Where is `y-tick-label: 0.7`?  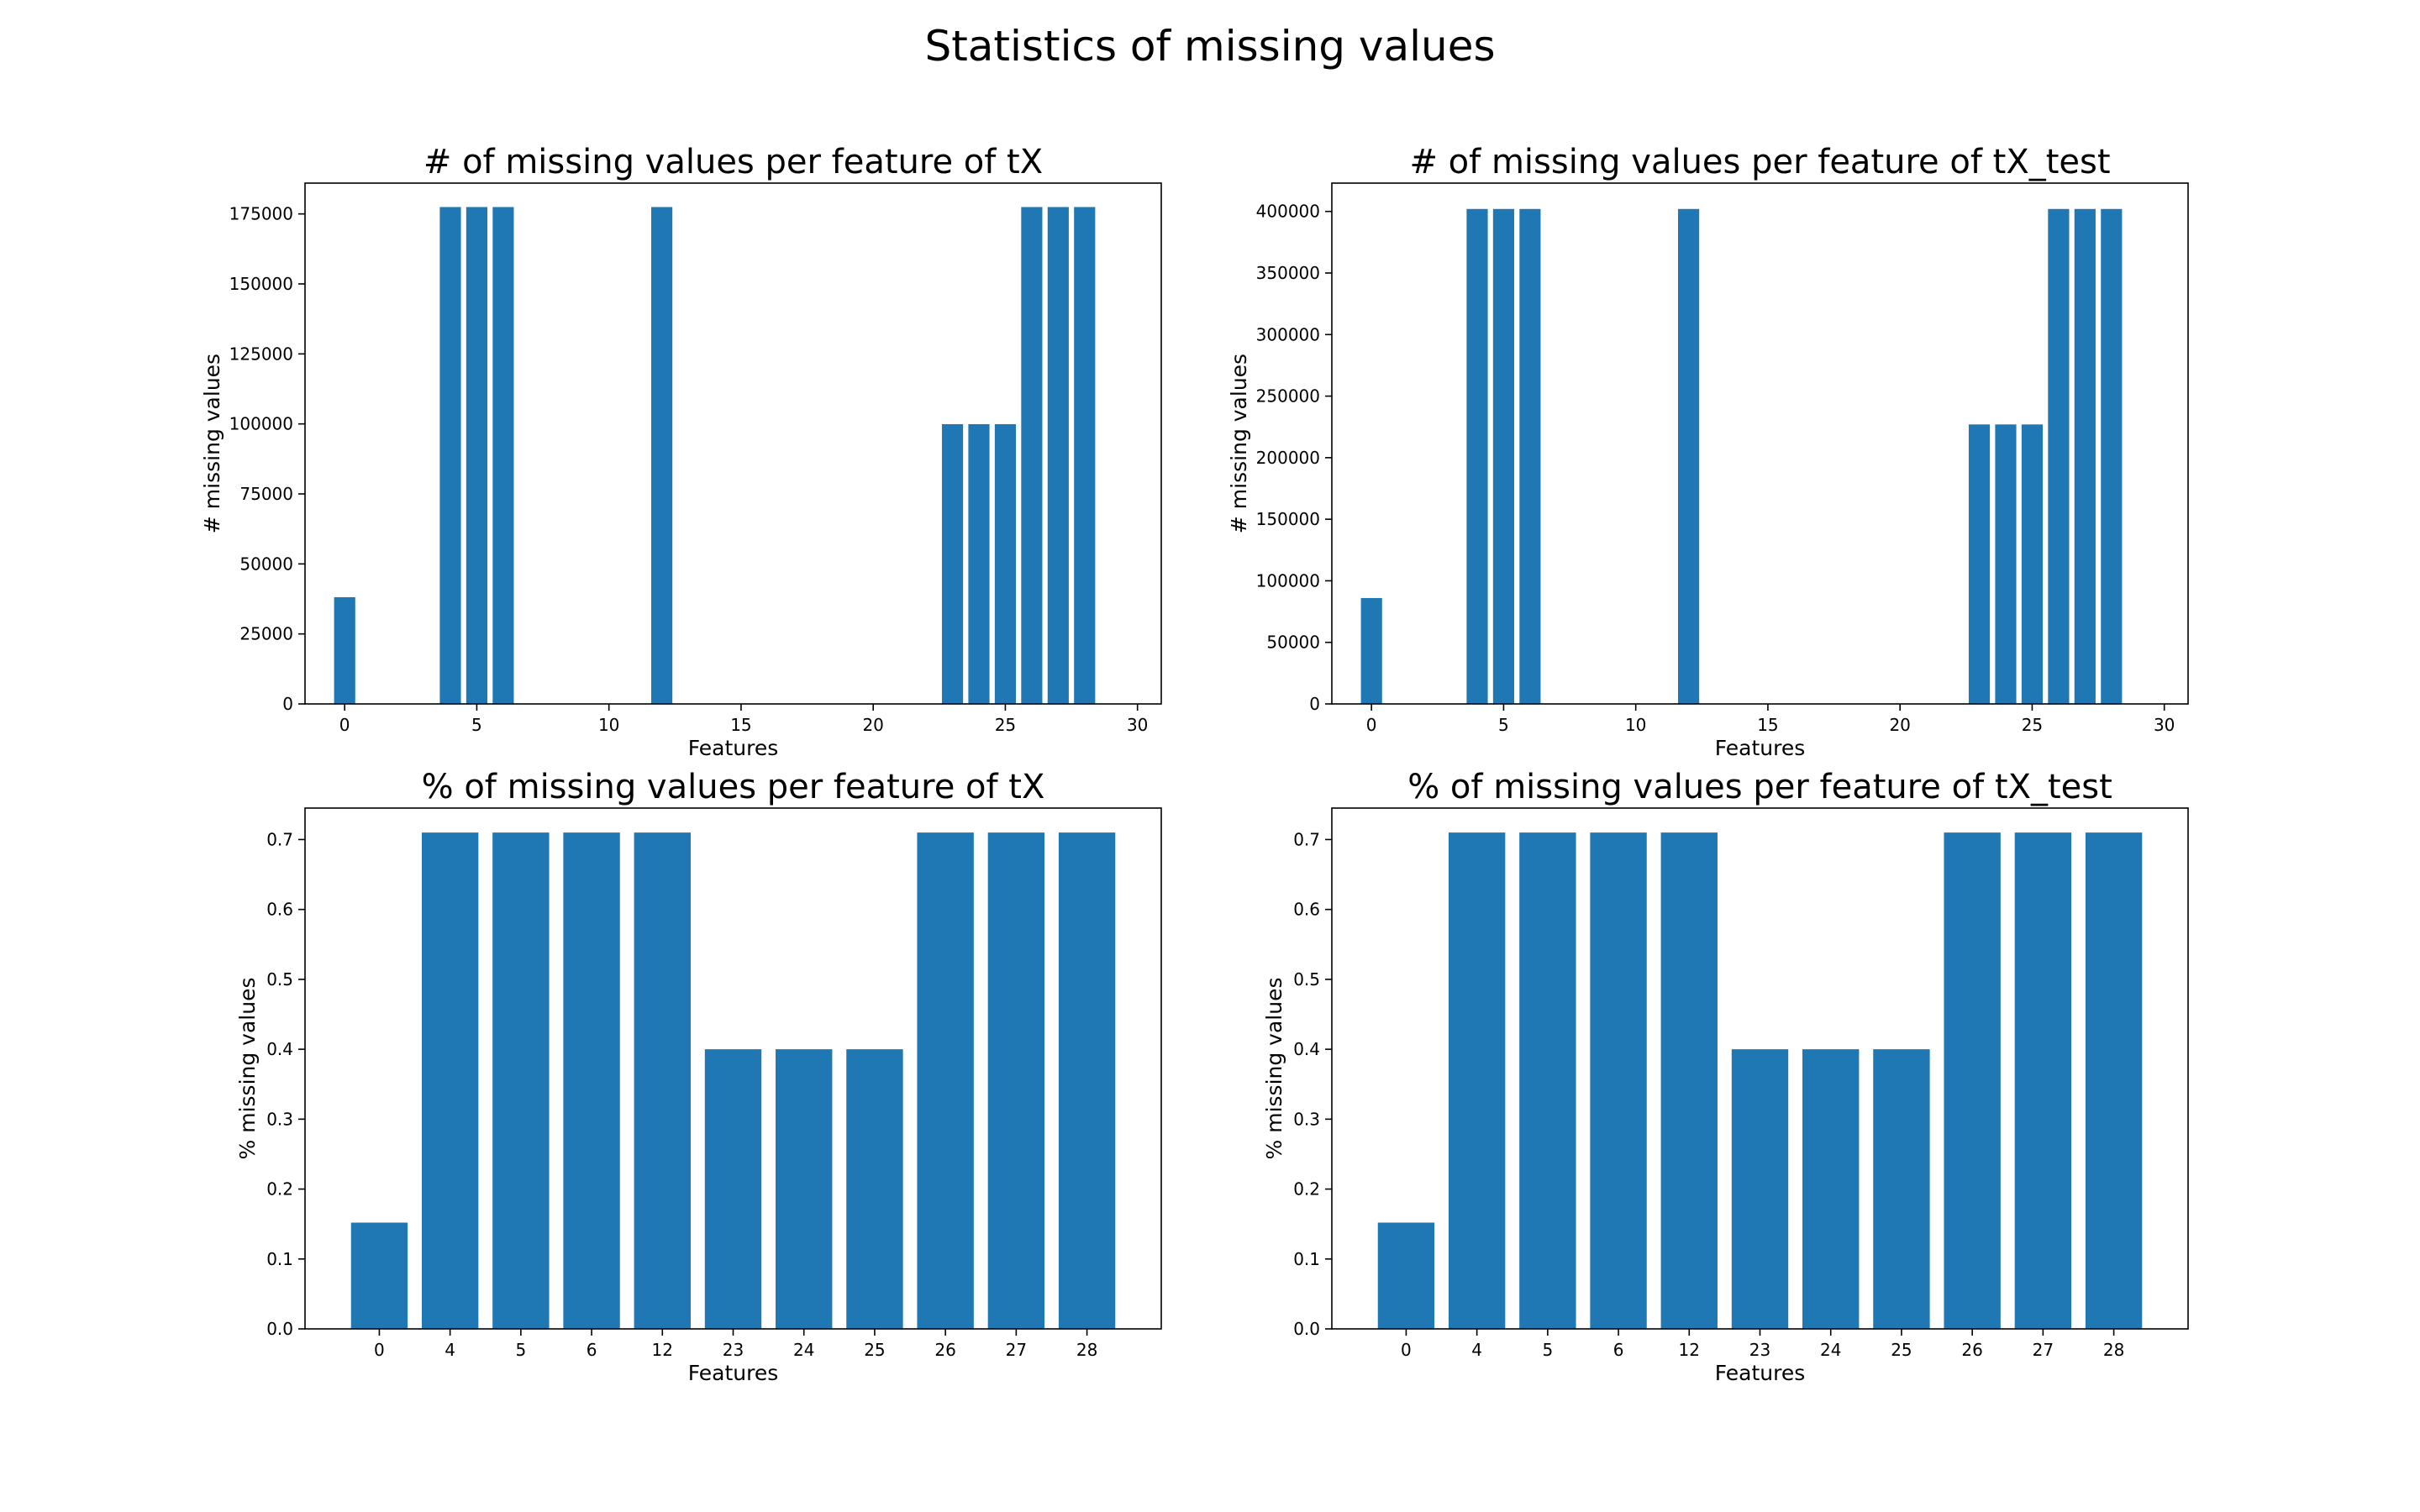
y-tick-label: 0.7 is located at coordinates (1306, 839).